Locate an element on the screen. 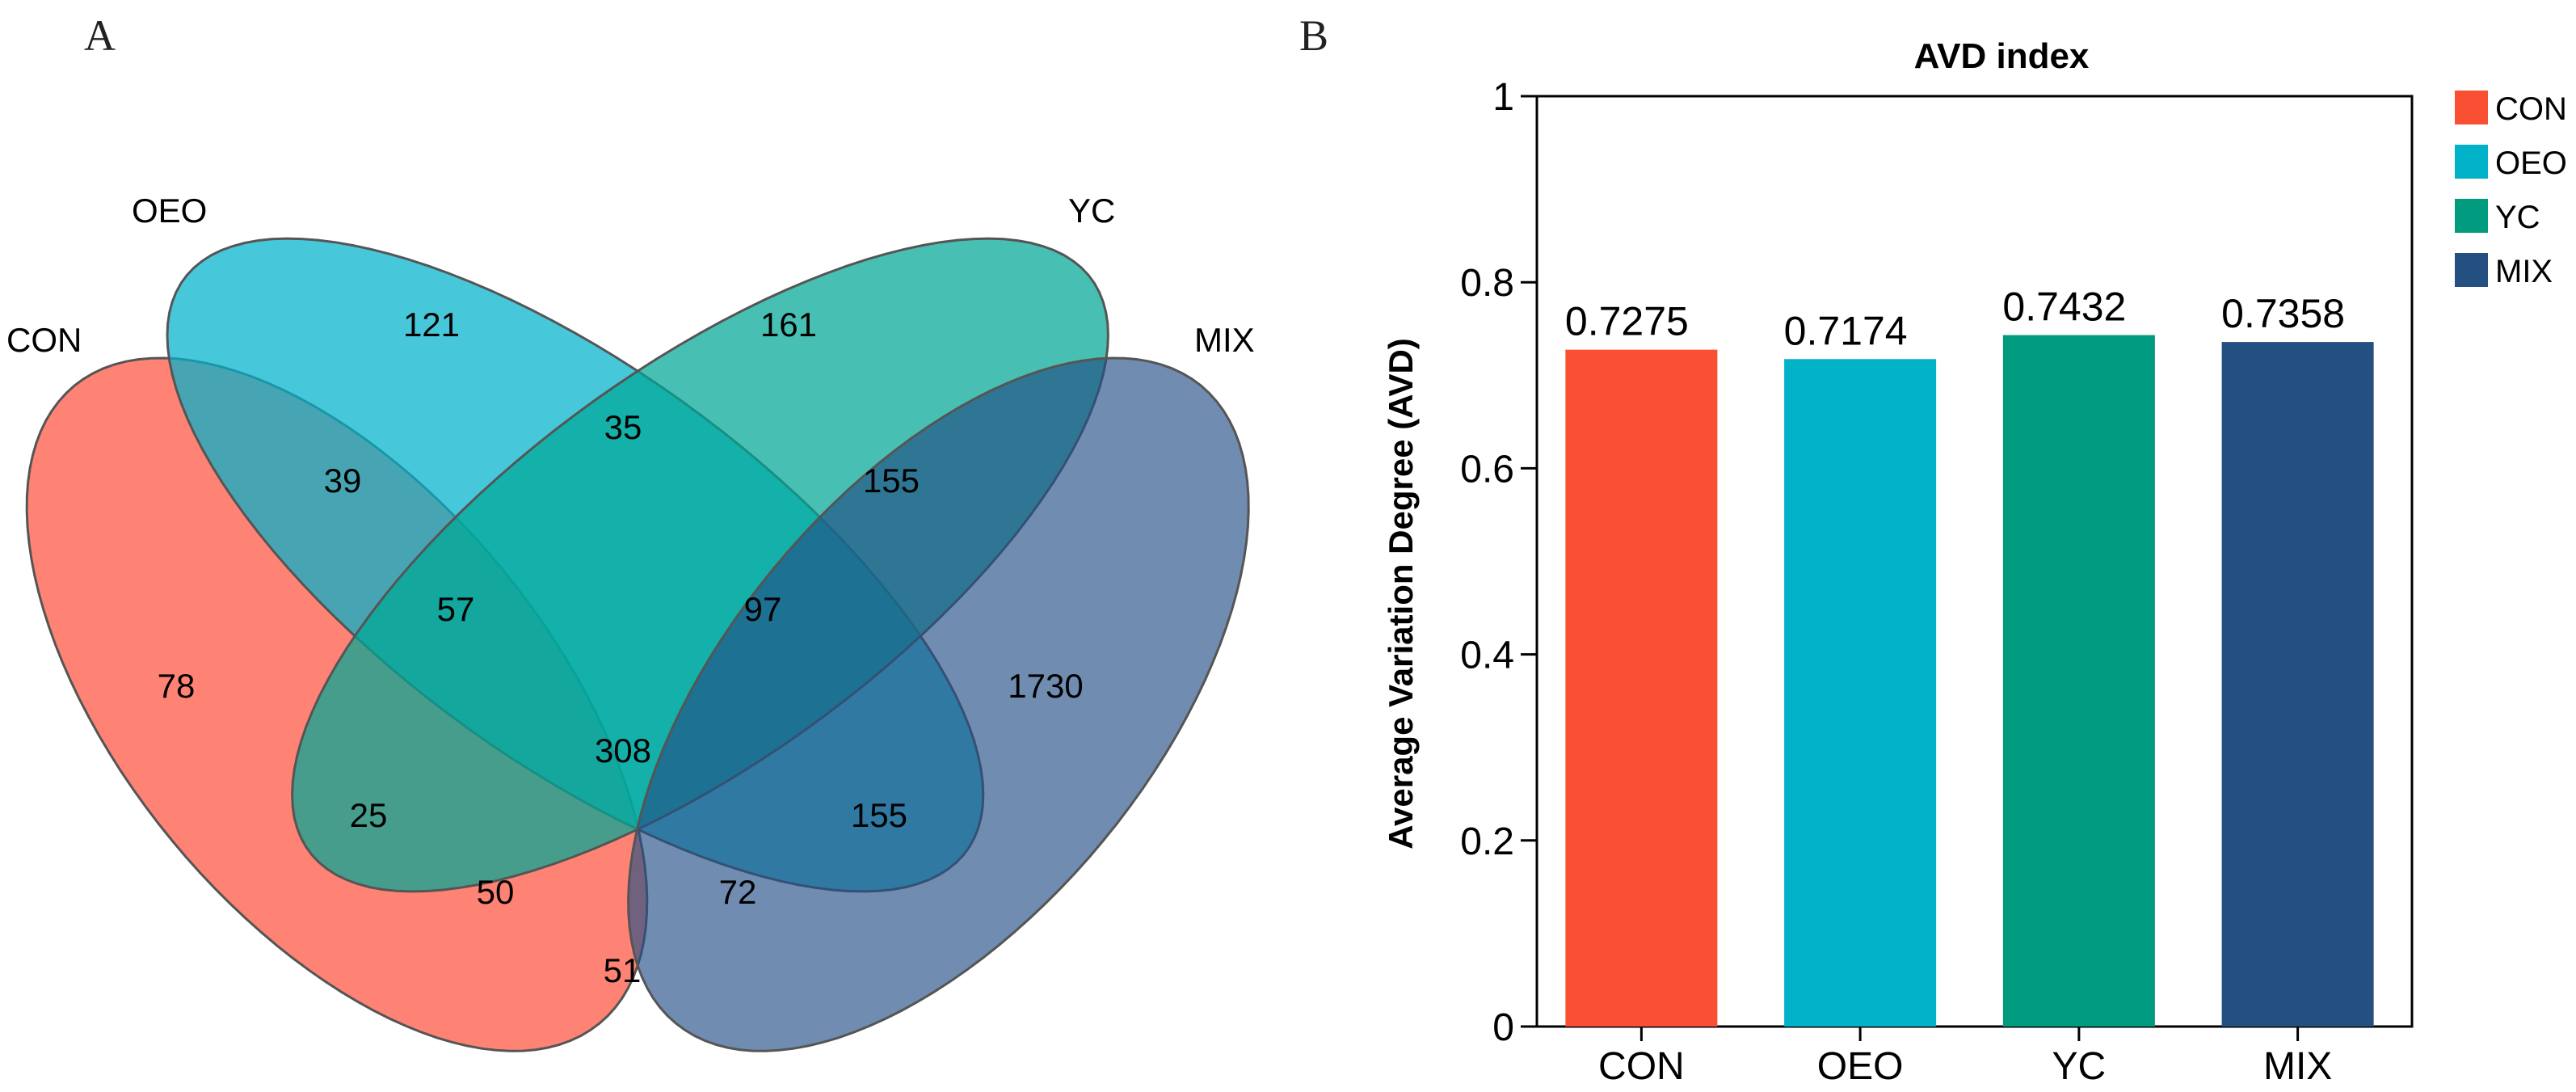 This screenshot has height=1092, width=2576. venn-region-count: 51 is located at coordinates (623, 970).